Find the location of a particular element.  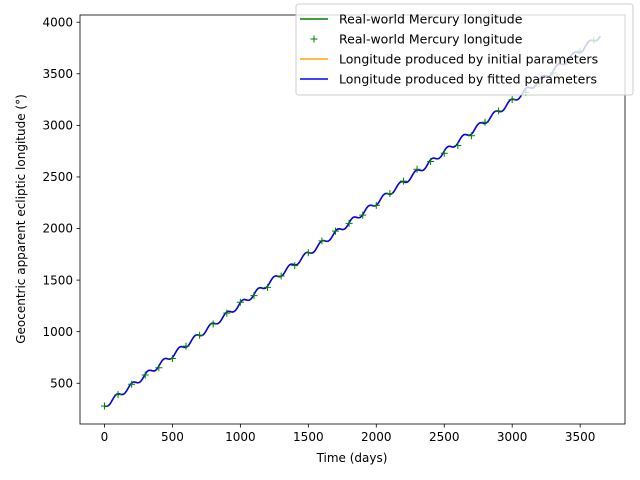

x-tick-label: 1000 is located at coordinates (240, 437).